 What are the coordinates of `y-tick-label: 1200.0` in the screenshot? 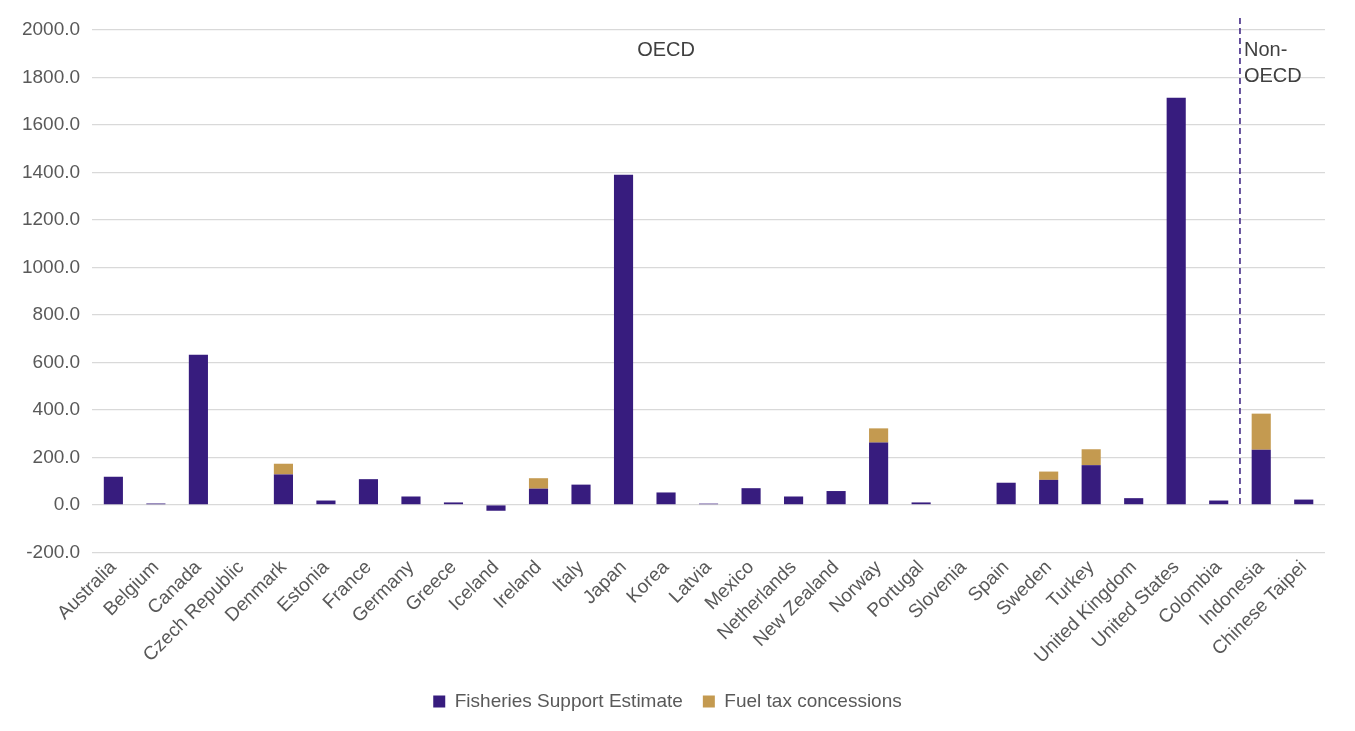 It's located at (51, 219).